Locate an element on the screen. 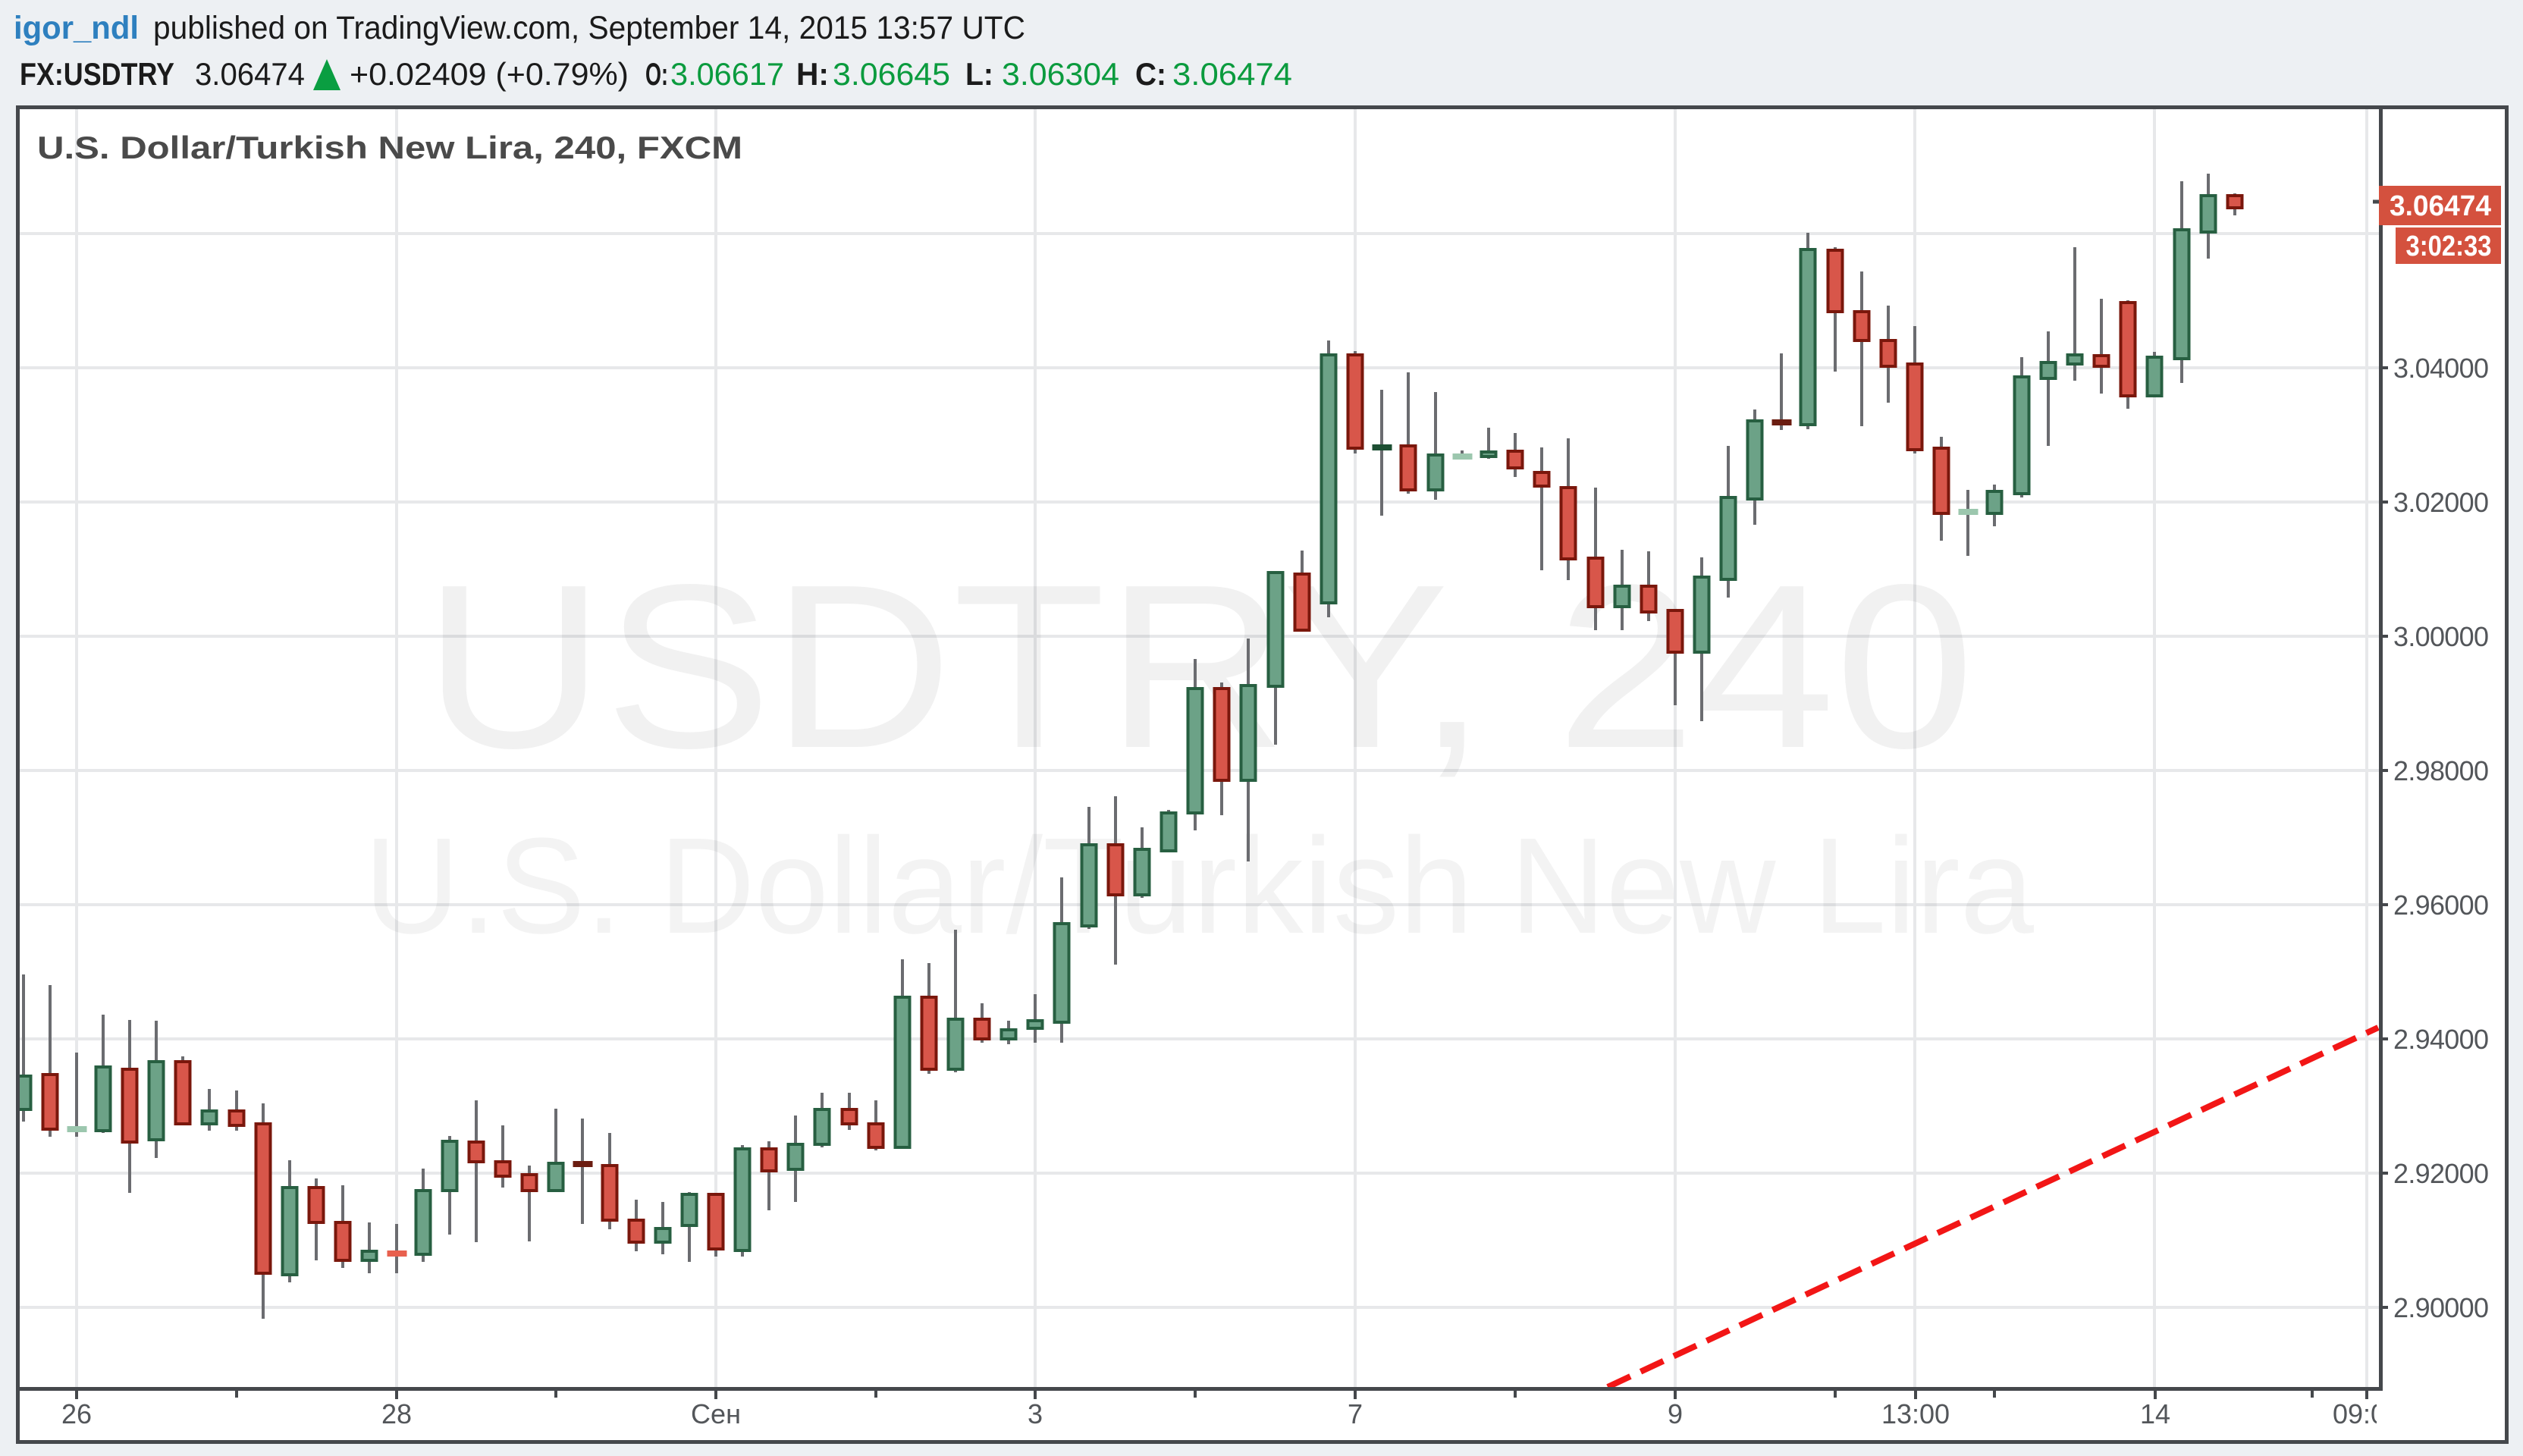 This screenshot has height=1456, width=2523. svg-text: 14 is located at coordinates (2155, 1413).